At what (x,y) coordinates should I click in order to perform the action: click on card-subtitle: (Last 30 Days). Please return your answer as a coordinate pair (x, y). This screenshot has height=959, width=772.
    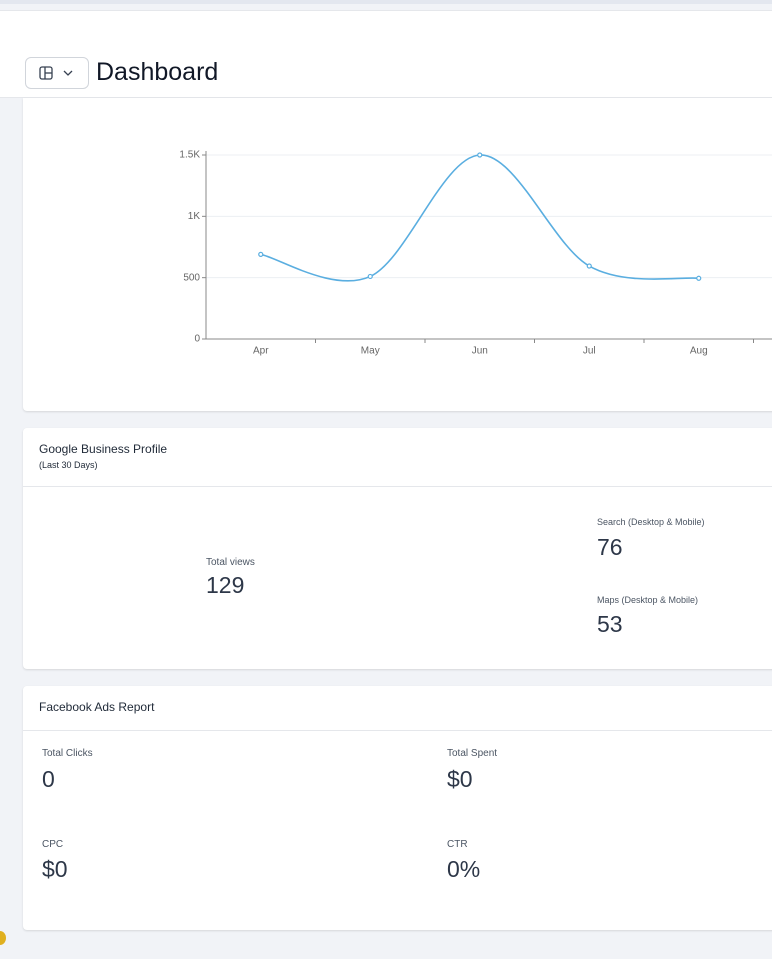
    Looking at the image, I should click on (68, 465).